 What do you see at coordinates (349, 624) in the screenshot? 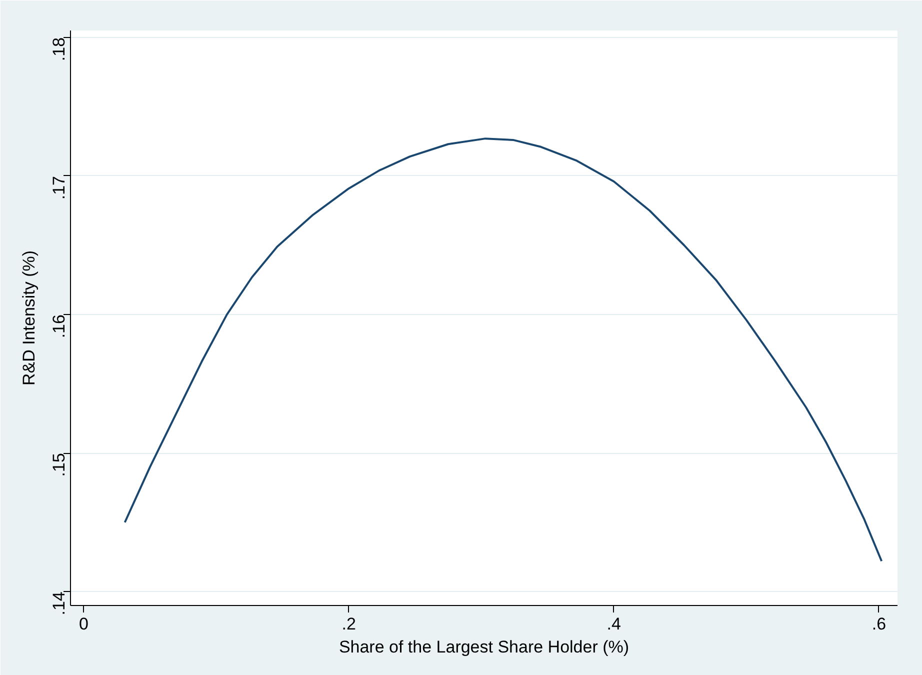
I see `x-tick-label: .2` at bounding box center [349, 624].